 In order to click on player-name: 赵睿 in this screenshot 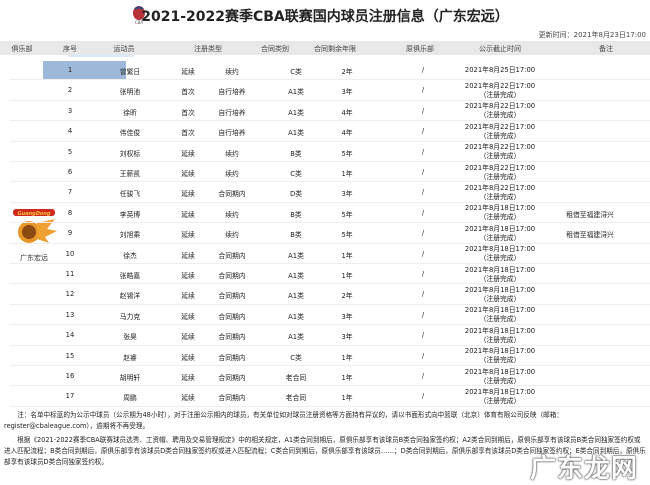, I will do `click(130, 357)`.